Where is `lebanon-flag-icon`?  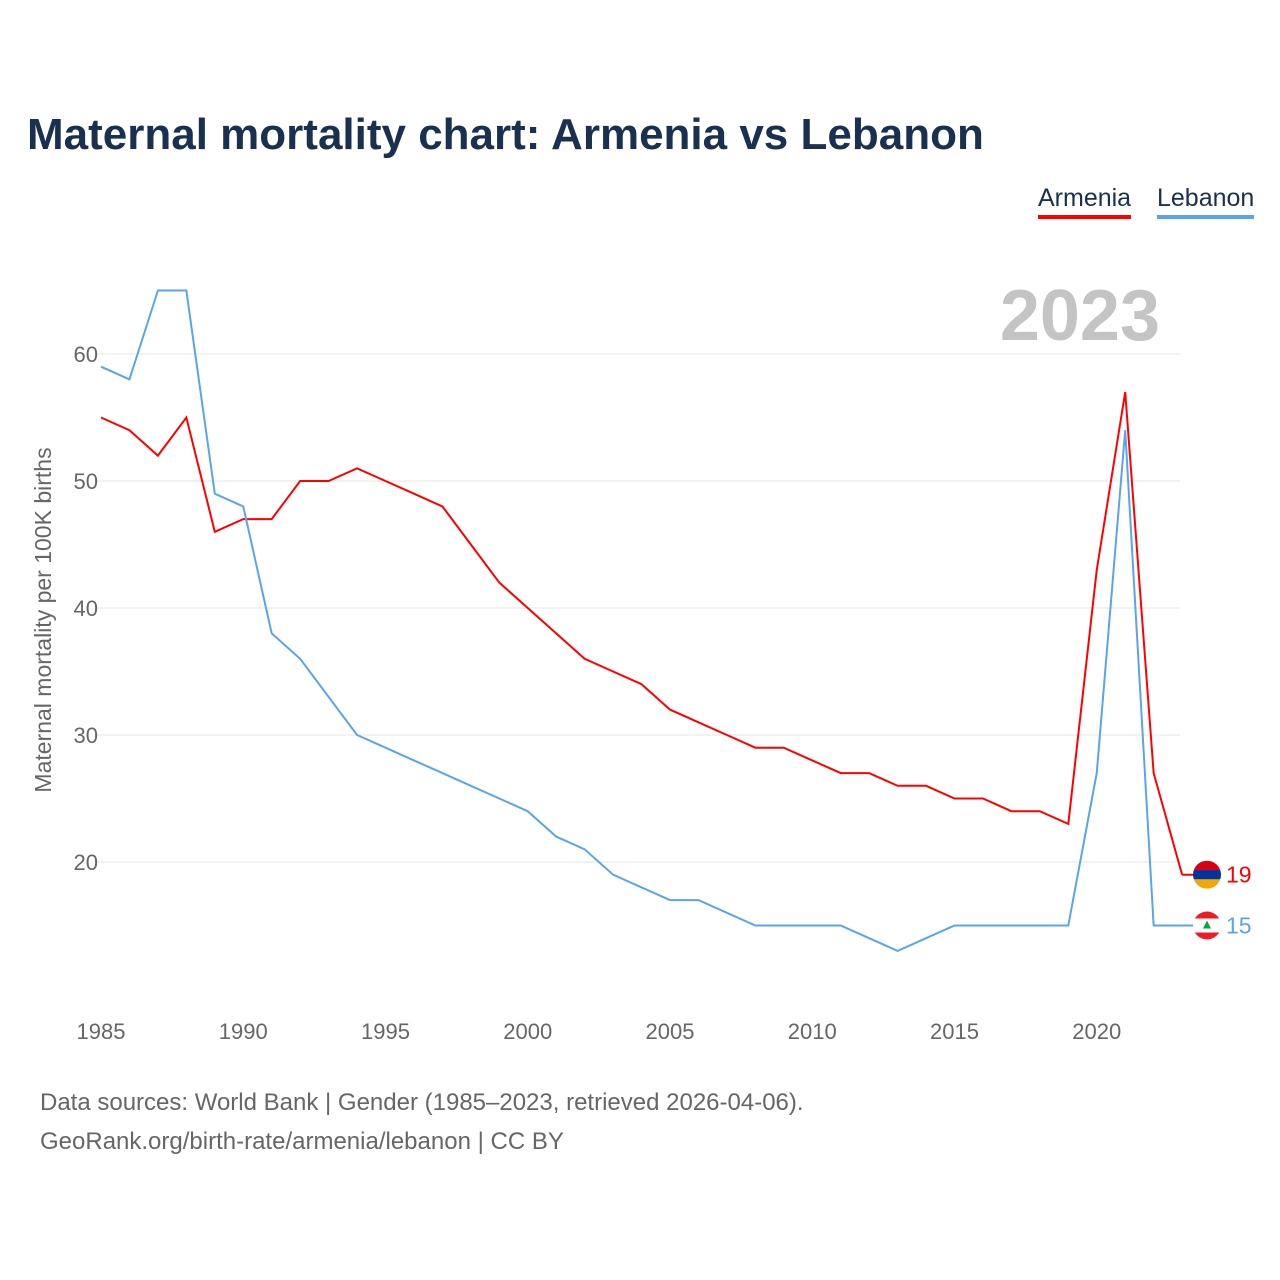 lebanon-flag-icon is located at coordinates (1207, 925).